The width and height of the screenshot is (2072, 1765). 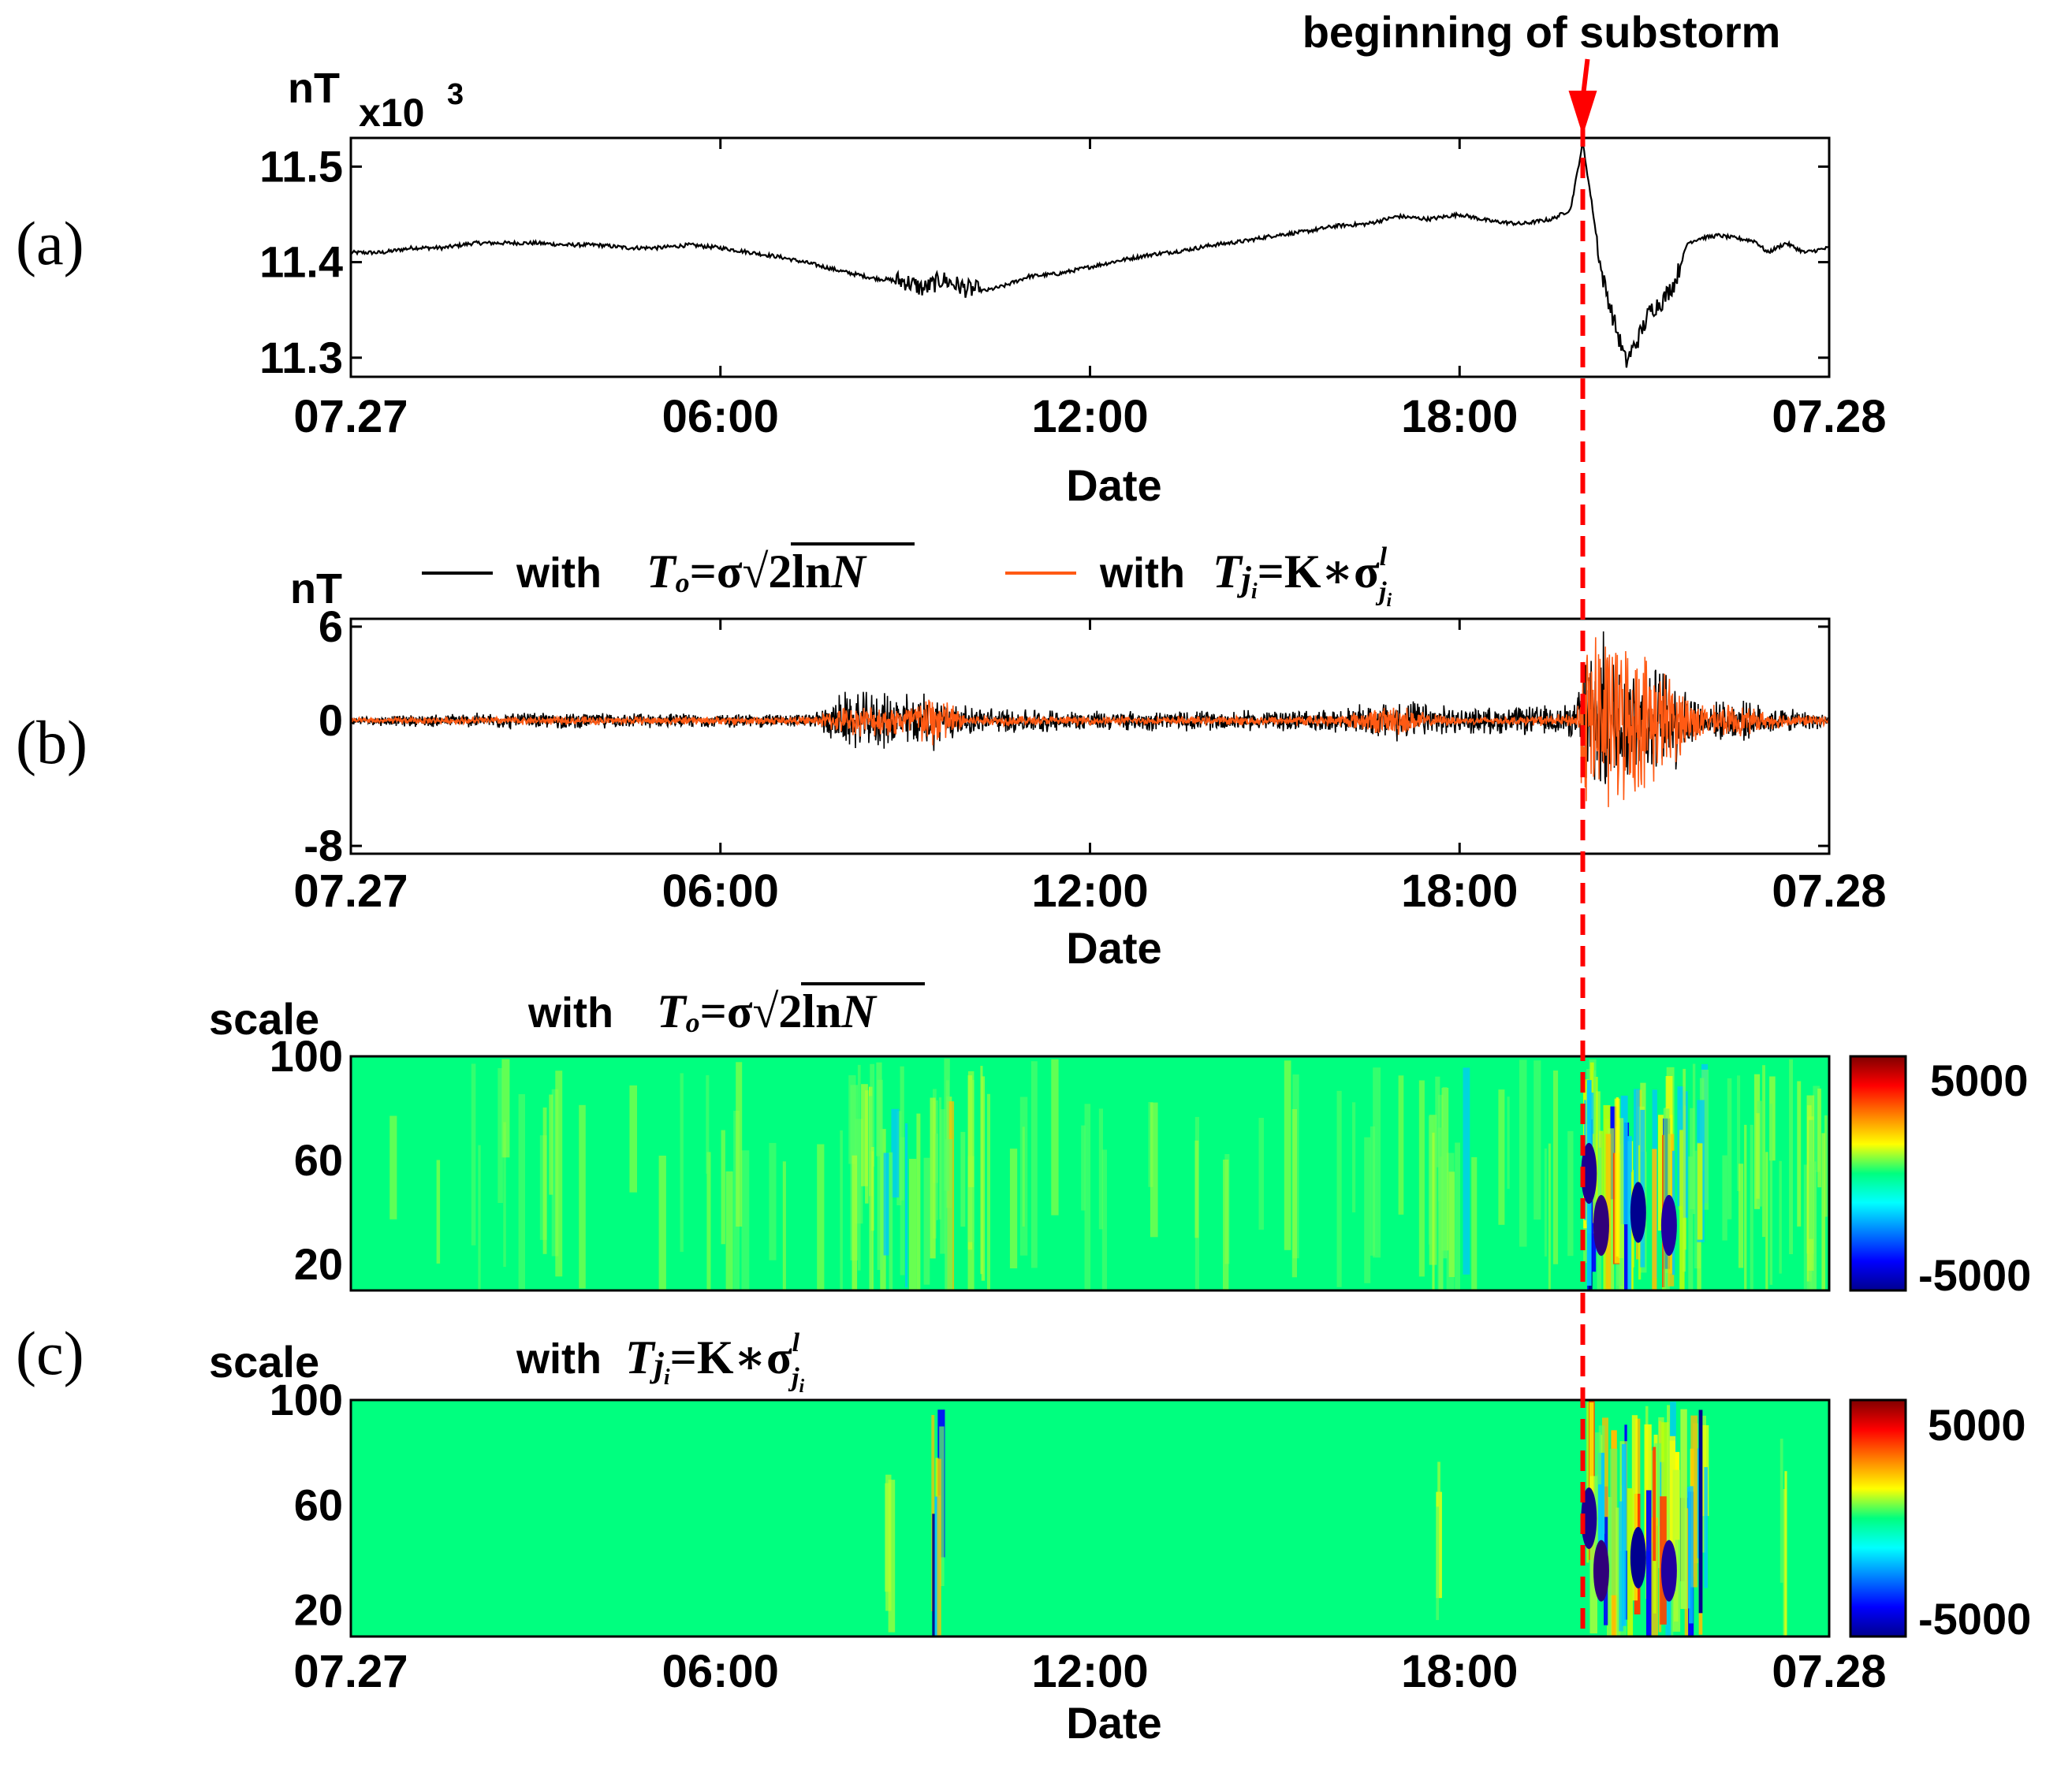 I want to click on panel-c-top-eq: To=σ√2lnN, so click(x=767, y=1011).